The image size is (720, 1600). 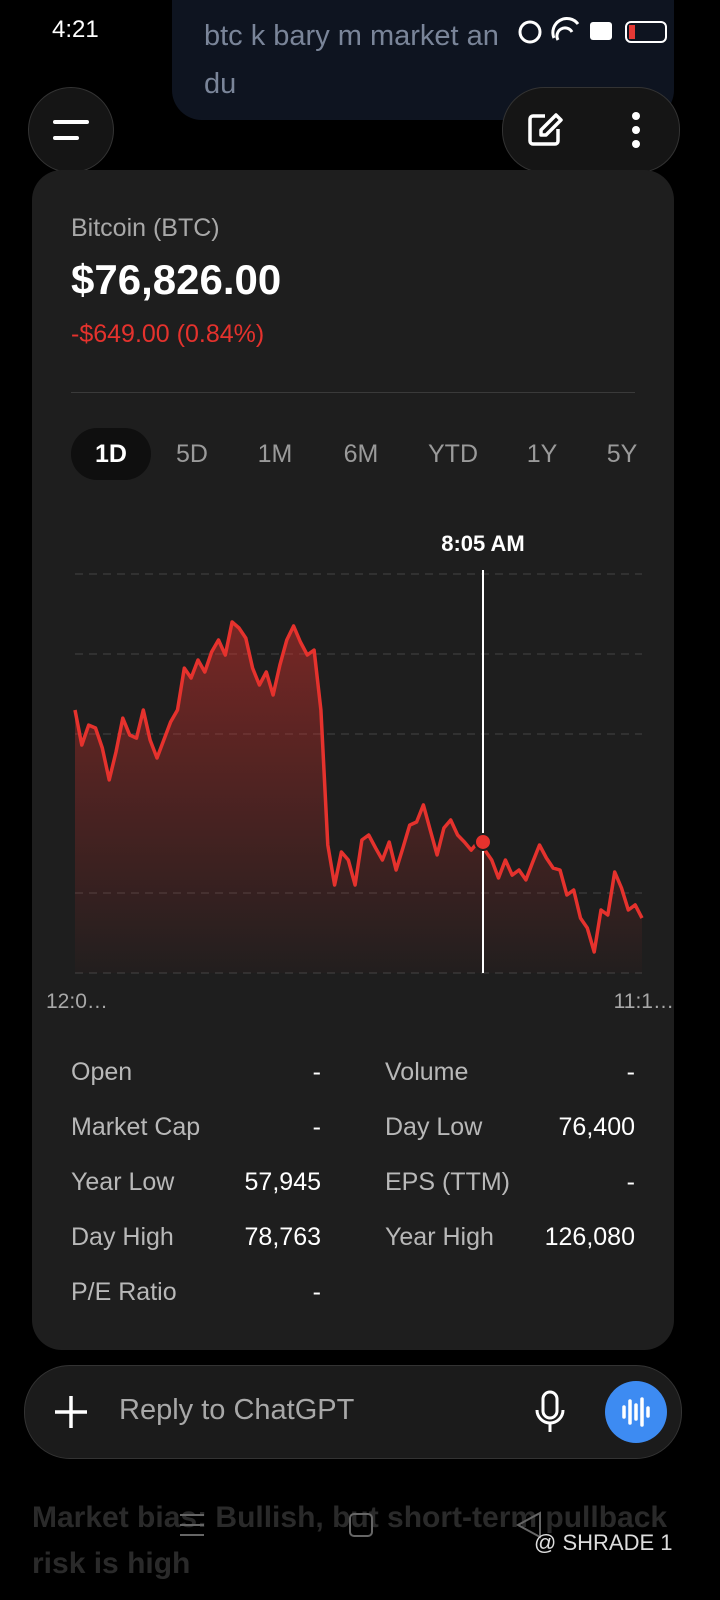 I want to click on message-line: risk is high, so click(x=111, y=1563).